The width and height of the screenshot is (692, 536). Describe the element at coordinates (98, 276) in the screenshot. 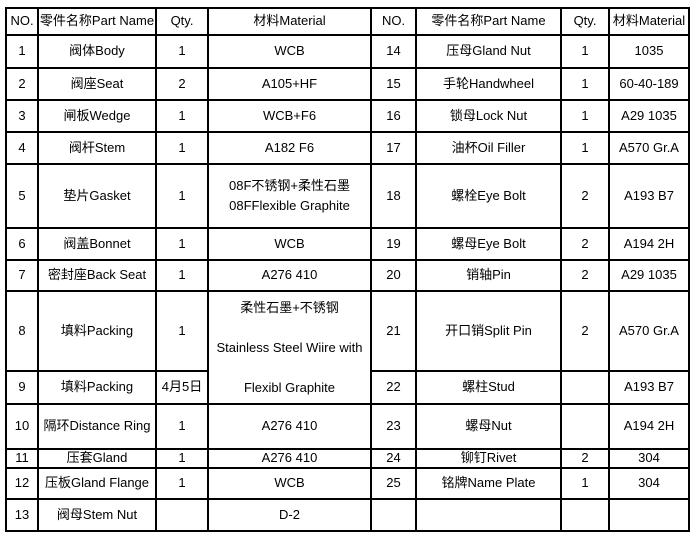

I see `cell-part-name: 密封座Back Seat` at that location.